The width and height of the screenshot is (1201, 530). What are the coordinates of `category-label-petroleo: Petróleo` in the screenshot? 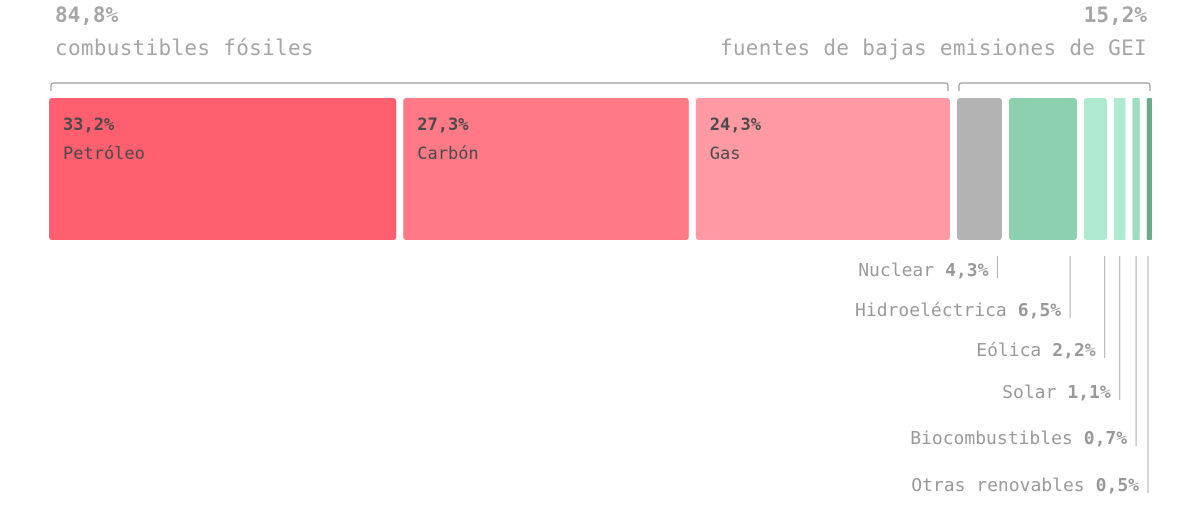 It's located at (104, 154).